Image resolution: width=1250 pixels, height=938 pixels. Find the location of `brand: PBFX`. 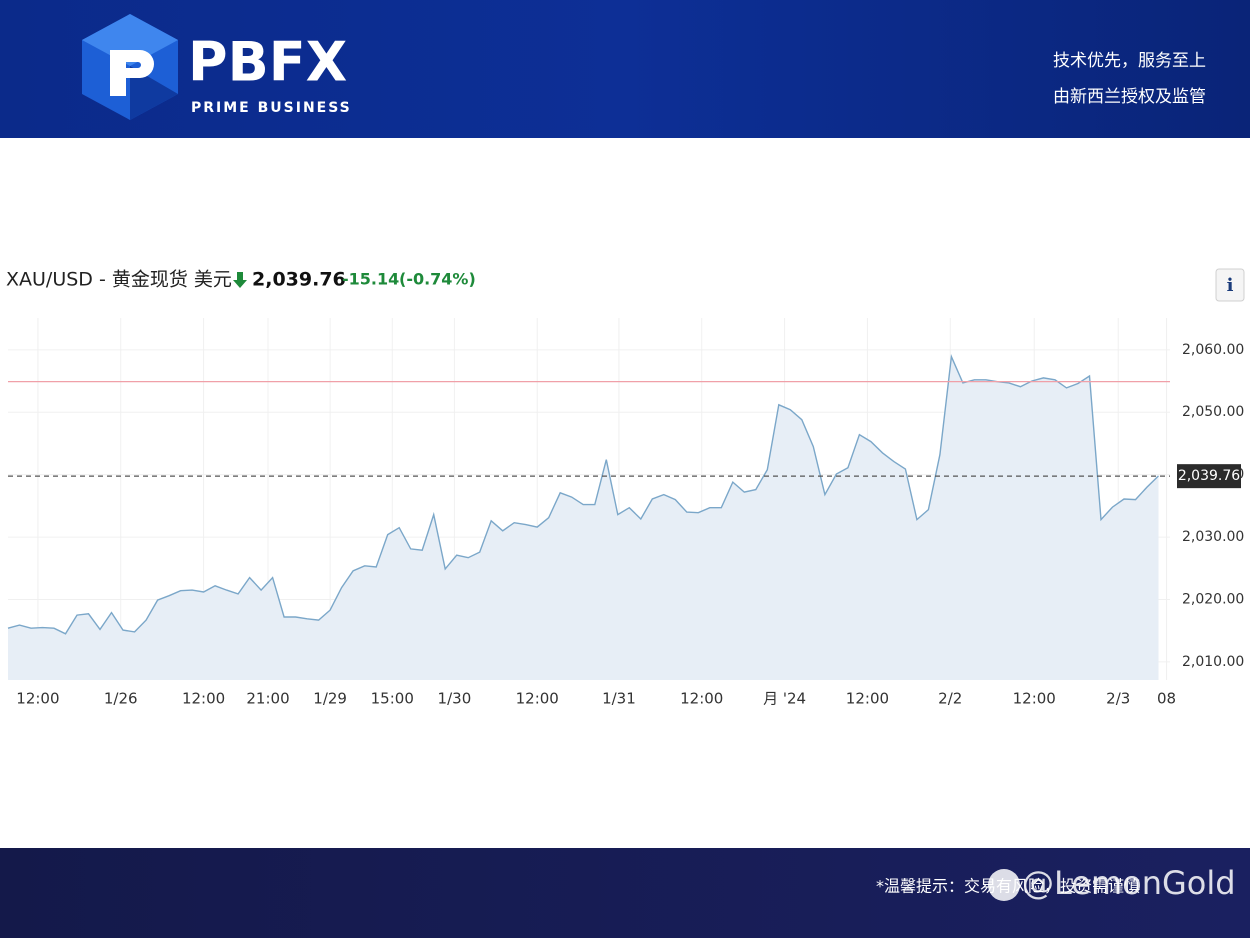

brand: PBFX is located at coordinates (267, 62).